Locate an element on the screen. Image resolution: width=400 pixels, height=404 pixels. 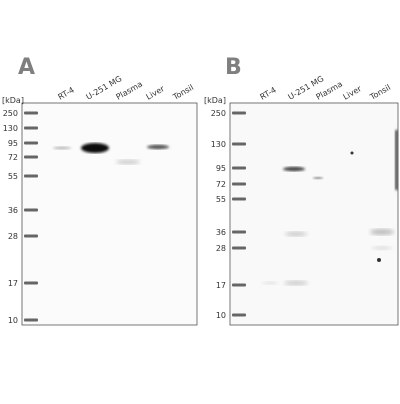
panel-letter: A is located at coordinates (26, 67).